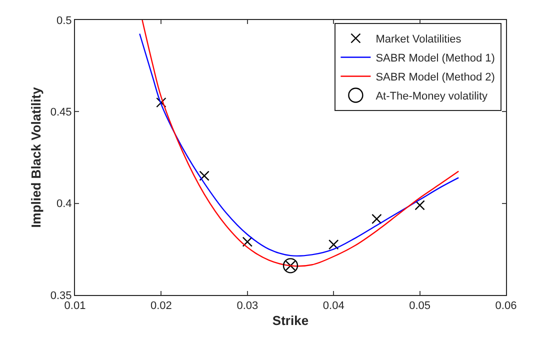 This screenshot has height=337, width=560. Describe the element at coordinates (333, 306) in the screenshot. I see `x-tick-label: 0.04` at that location.